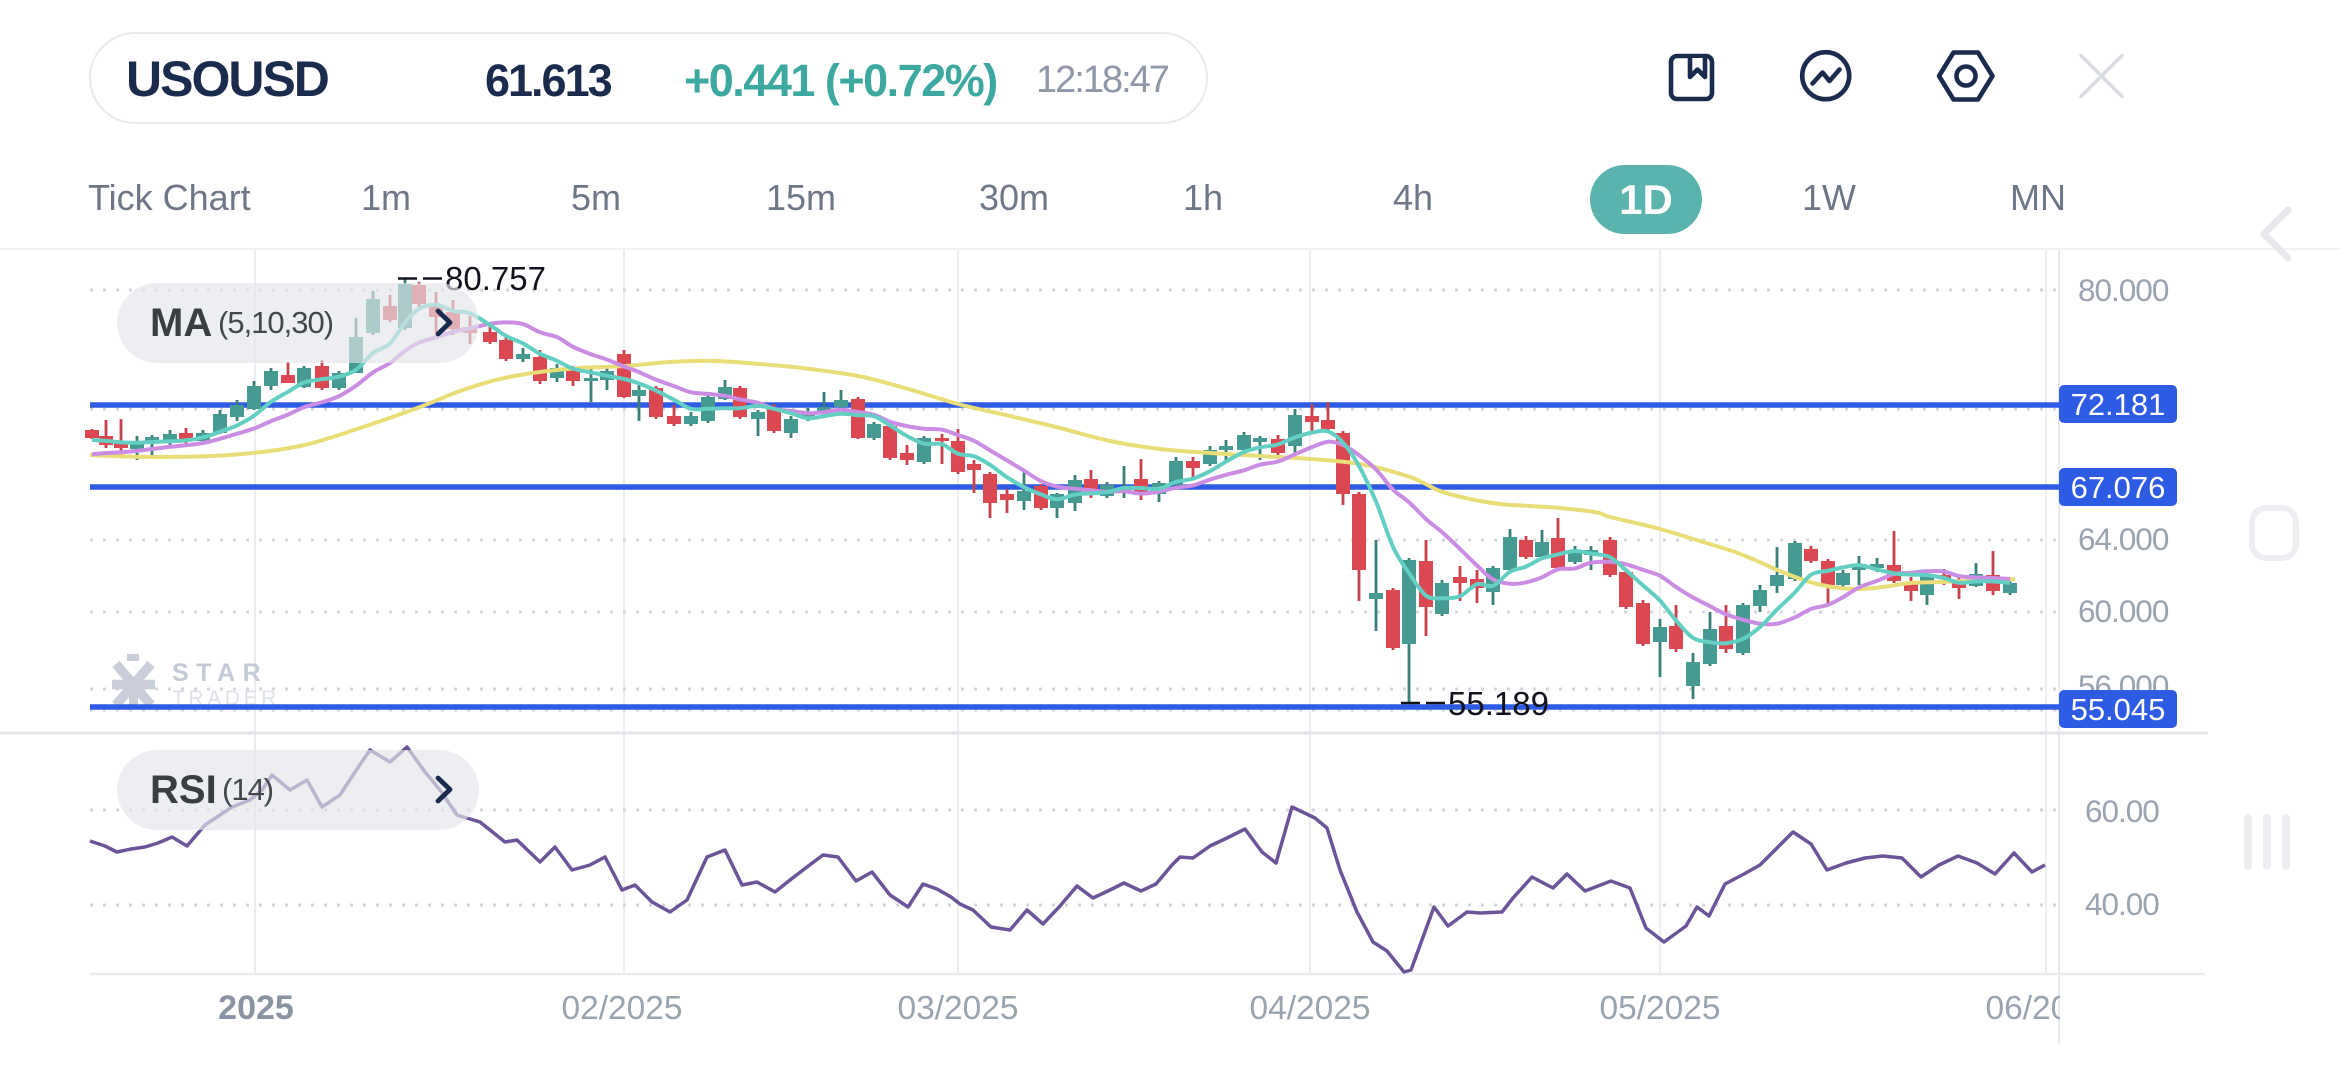 Image resolution: width=2340 pixels, height=1080 pixels. What do you see at coordinates (2118, 404) in the screenshot?
I see `svg-text: 72.181` at bounding box center [2118, 404].